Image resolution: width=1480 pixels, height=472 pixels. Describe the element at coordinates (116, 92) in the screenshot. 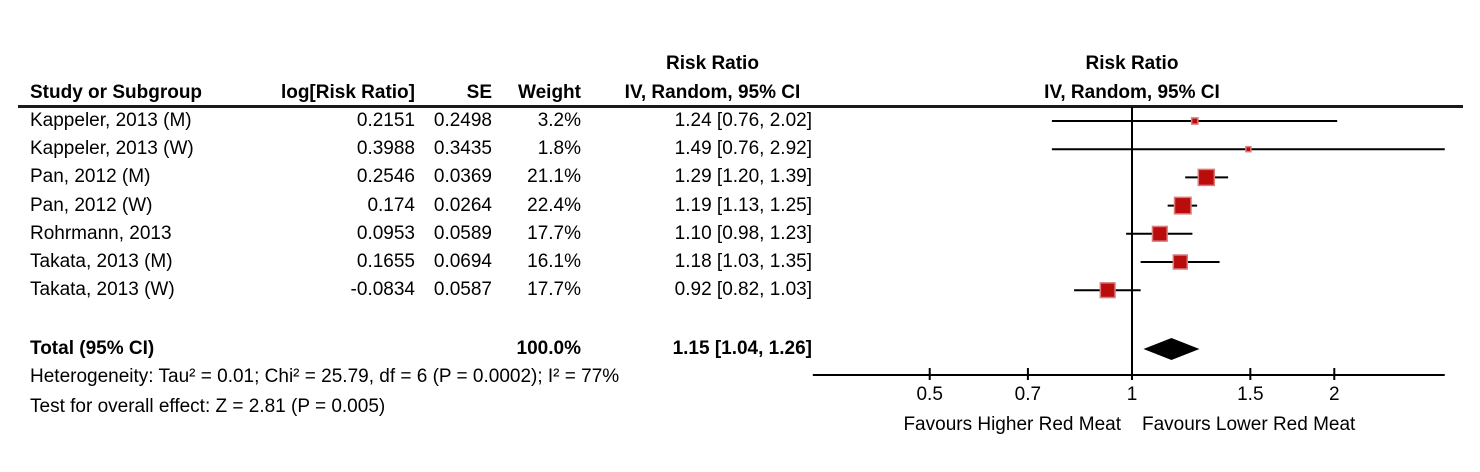

I see `study-column-header: Study or Subgroup` at that location.